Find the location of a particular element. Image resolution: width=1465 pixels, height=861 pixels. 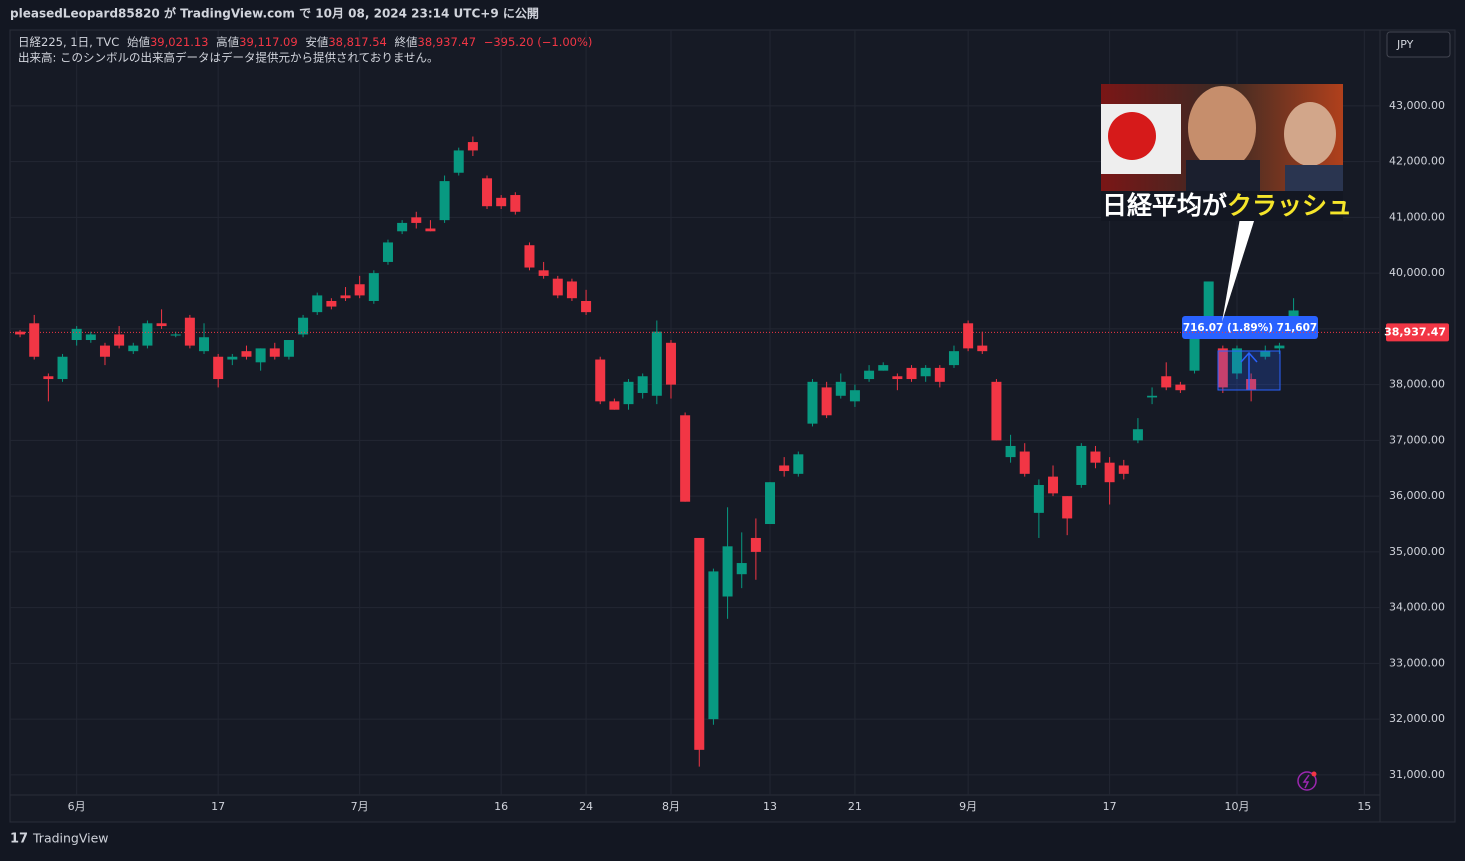

x-tick-label: 17 is located at coordinates (1110, 806).